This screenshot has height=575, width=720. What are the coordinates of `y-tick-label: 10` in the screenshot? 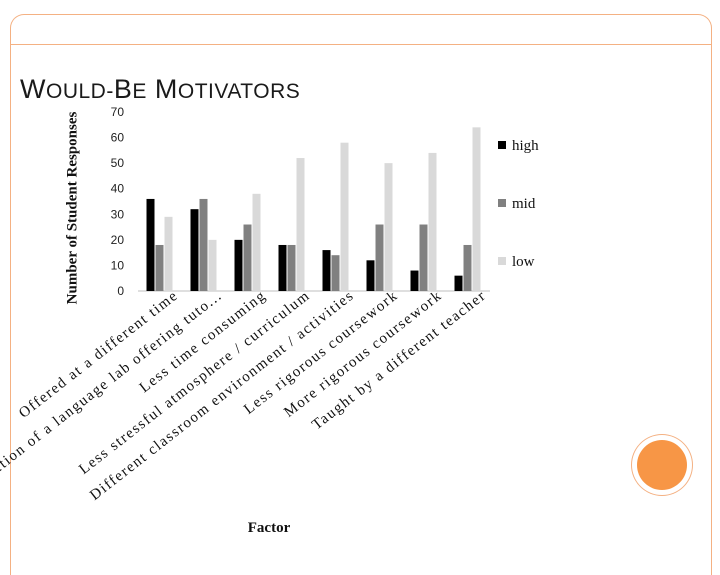 It's located at (118, 265).